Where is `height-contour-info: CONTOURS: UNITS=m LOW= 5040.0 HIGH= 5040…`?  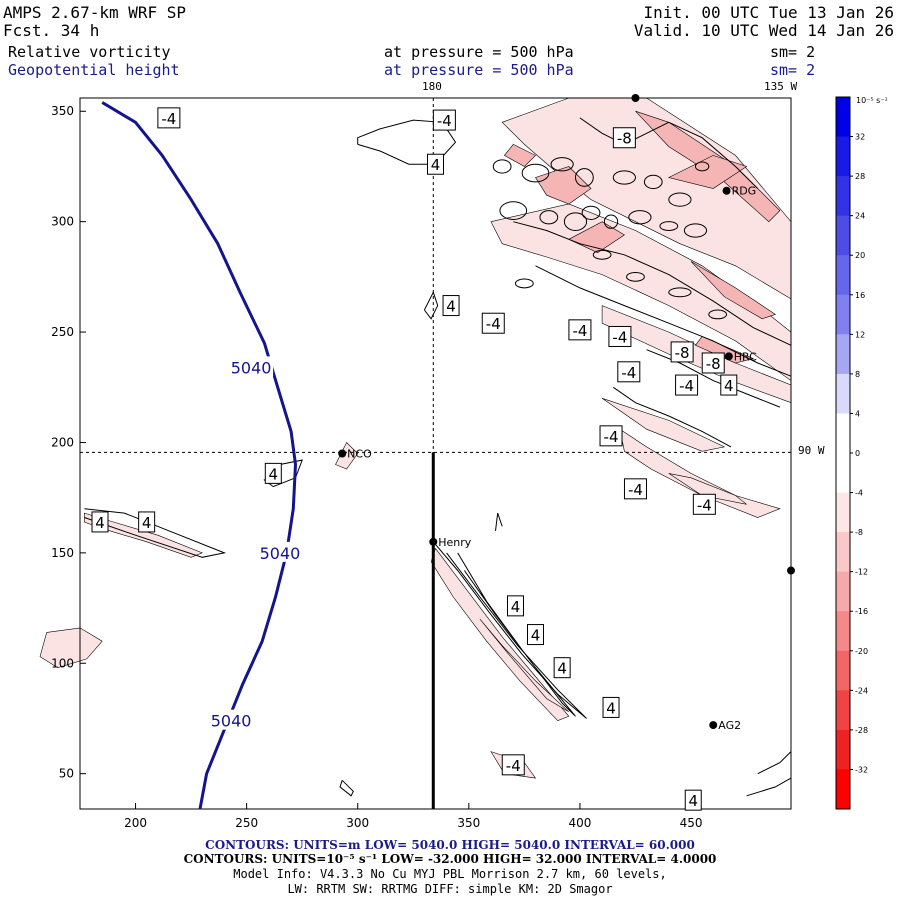
height-contour-info: CONTOURS: UNITS=m LOW= 5040.0 HIGH= 5040… is located at coordinates (450, 845).